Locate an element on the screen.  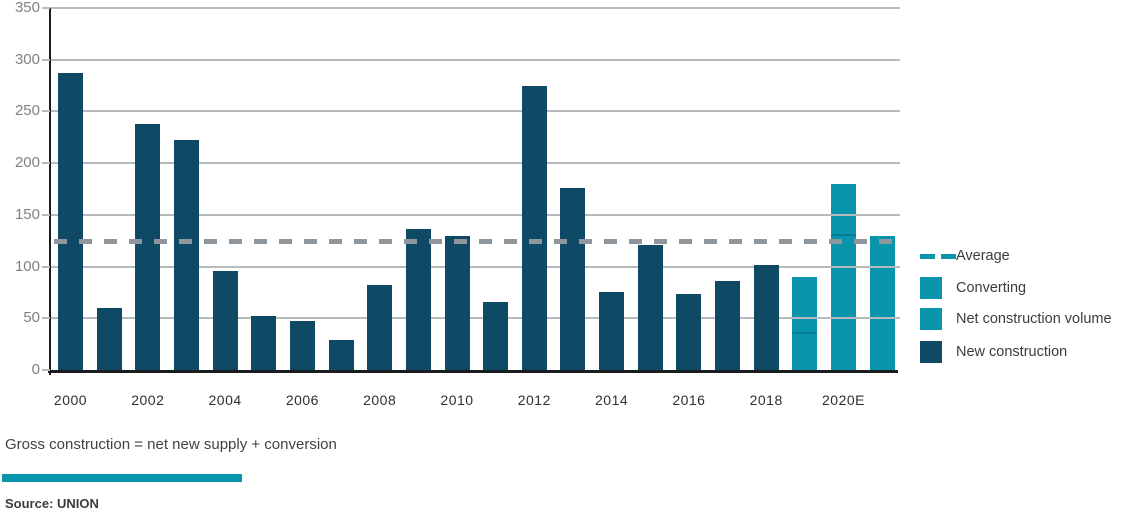
bar-2010 is located at coordinates (457, 302).